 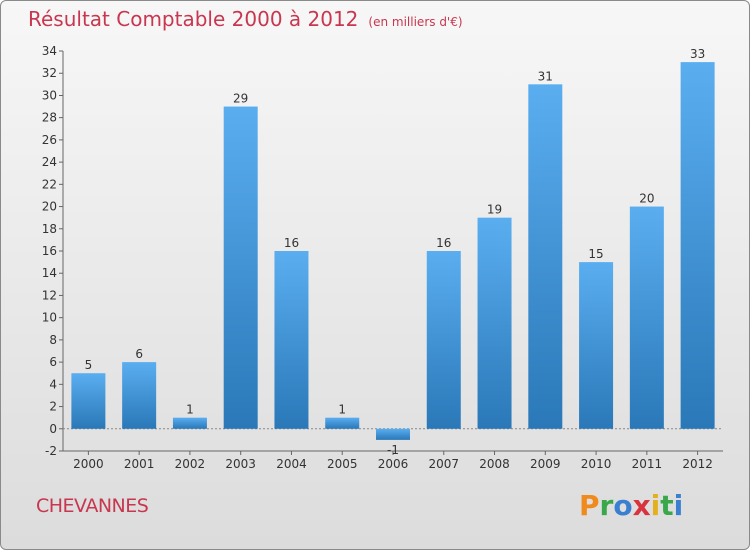 I want to click on y-tick-label: 12, so click(x=49, y=295).